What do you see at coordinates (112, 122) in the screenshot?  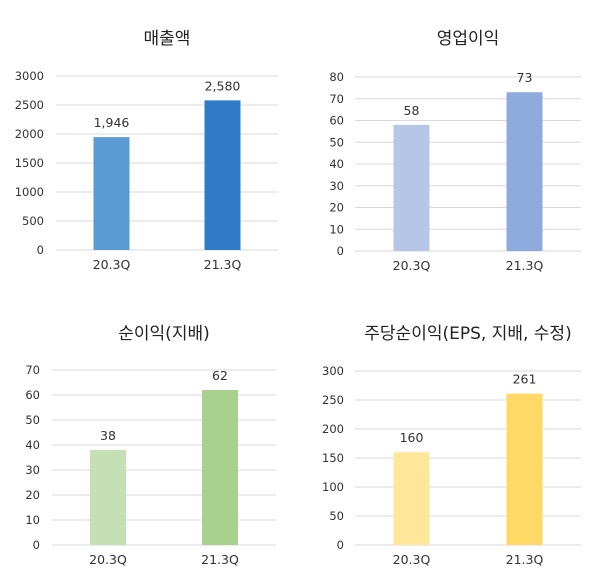 I see `data-label: 1,946` at bounding box center [112, 122].